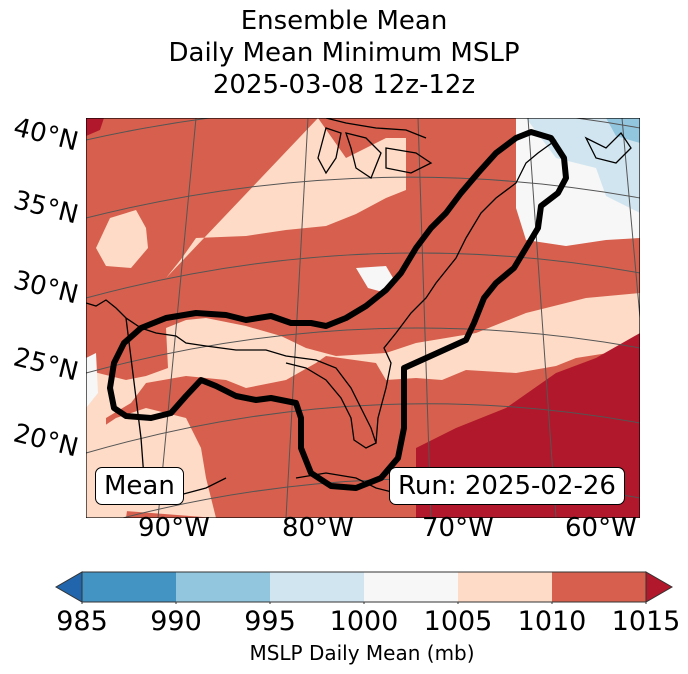  What do you see at coordinates (344, 21) in the screenshot?
I see `title-line-1: Ensemble Mean` at bounding box center [344, 21].